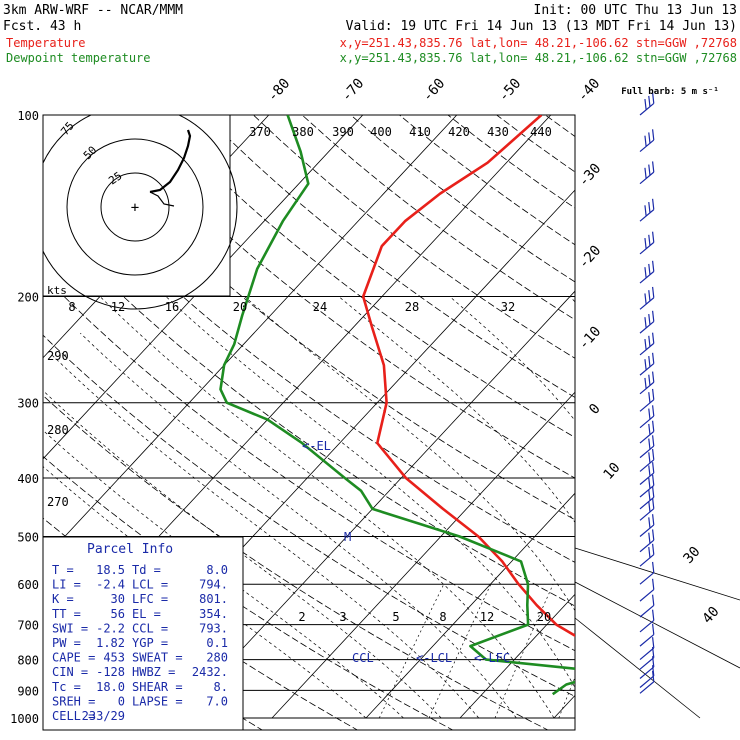  What do you see at coordinates (420, 132) in the screenshot?
I see `theta-e-label: 410` at bounding box center [420, 132].